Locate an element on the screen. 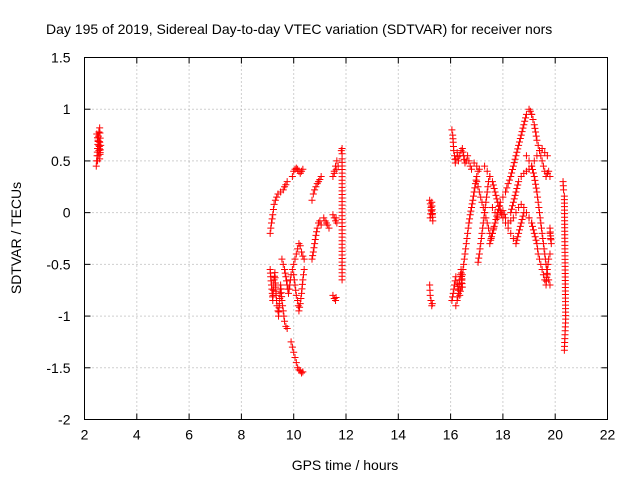 This screenshot has width=640, height=485. y-tick-label: -0.5 is located at coordinates (58, 264).